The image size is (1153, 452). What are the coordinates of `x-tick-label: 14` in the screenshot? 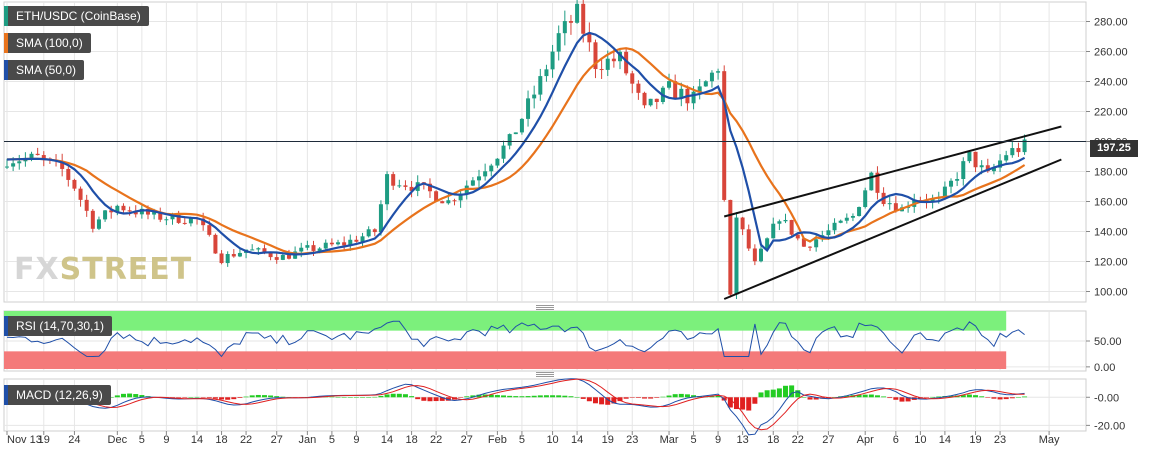 It's located at (577, 440).